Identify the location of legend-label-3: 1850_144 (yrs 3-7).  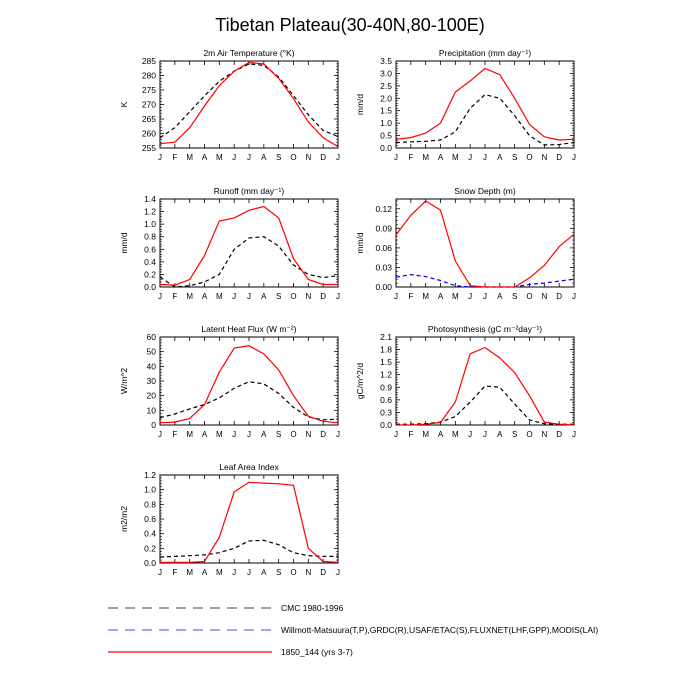
(317, 652).